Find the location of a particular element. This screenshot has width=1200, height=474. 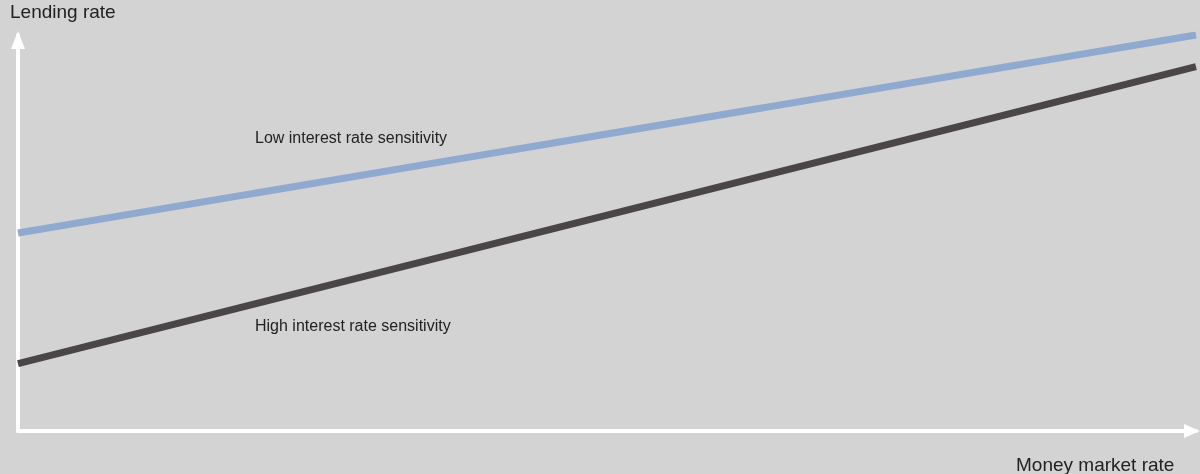

series-label: Low interest rate sensitivity is located at coordinates (351, 137).